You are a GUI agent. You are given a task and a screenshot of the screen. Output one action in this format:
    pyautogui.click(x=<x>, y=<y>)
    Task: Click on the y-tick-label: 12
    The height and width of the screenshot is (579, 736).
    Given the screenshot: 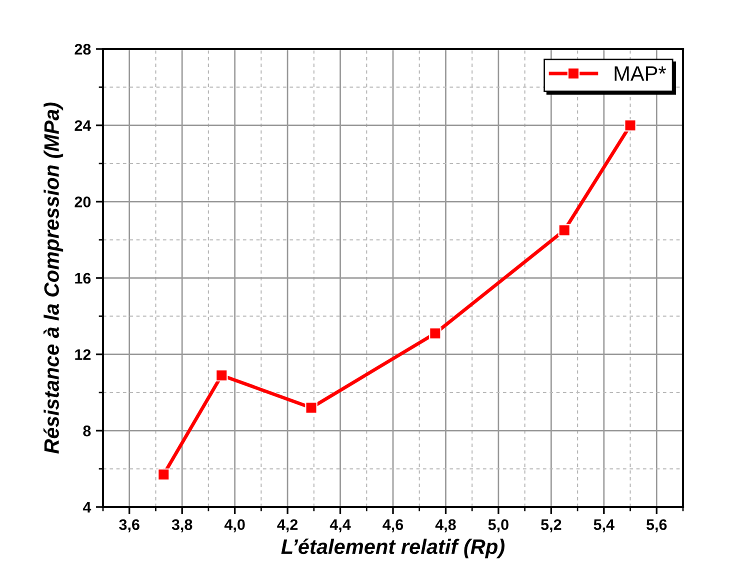 What is the action you would take?
    pyautogui.click(x=83, y=354)
    